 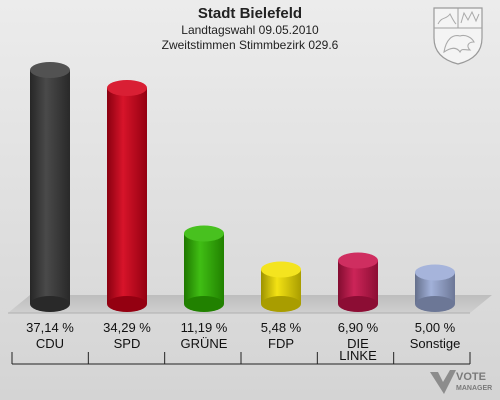 What do you see at coordinates (50, 327) in the screenshot?
I see `value-label: 37,14 %` at bounding box center [50, 327].